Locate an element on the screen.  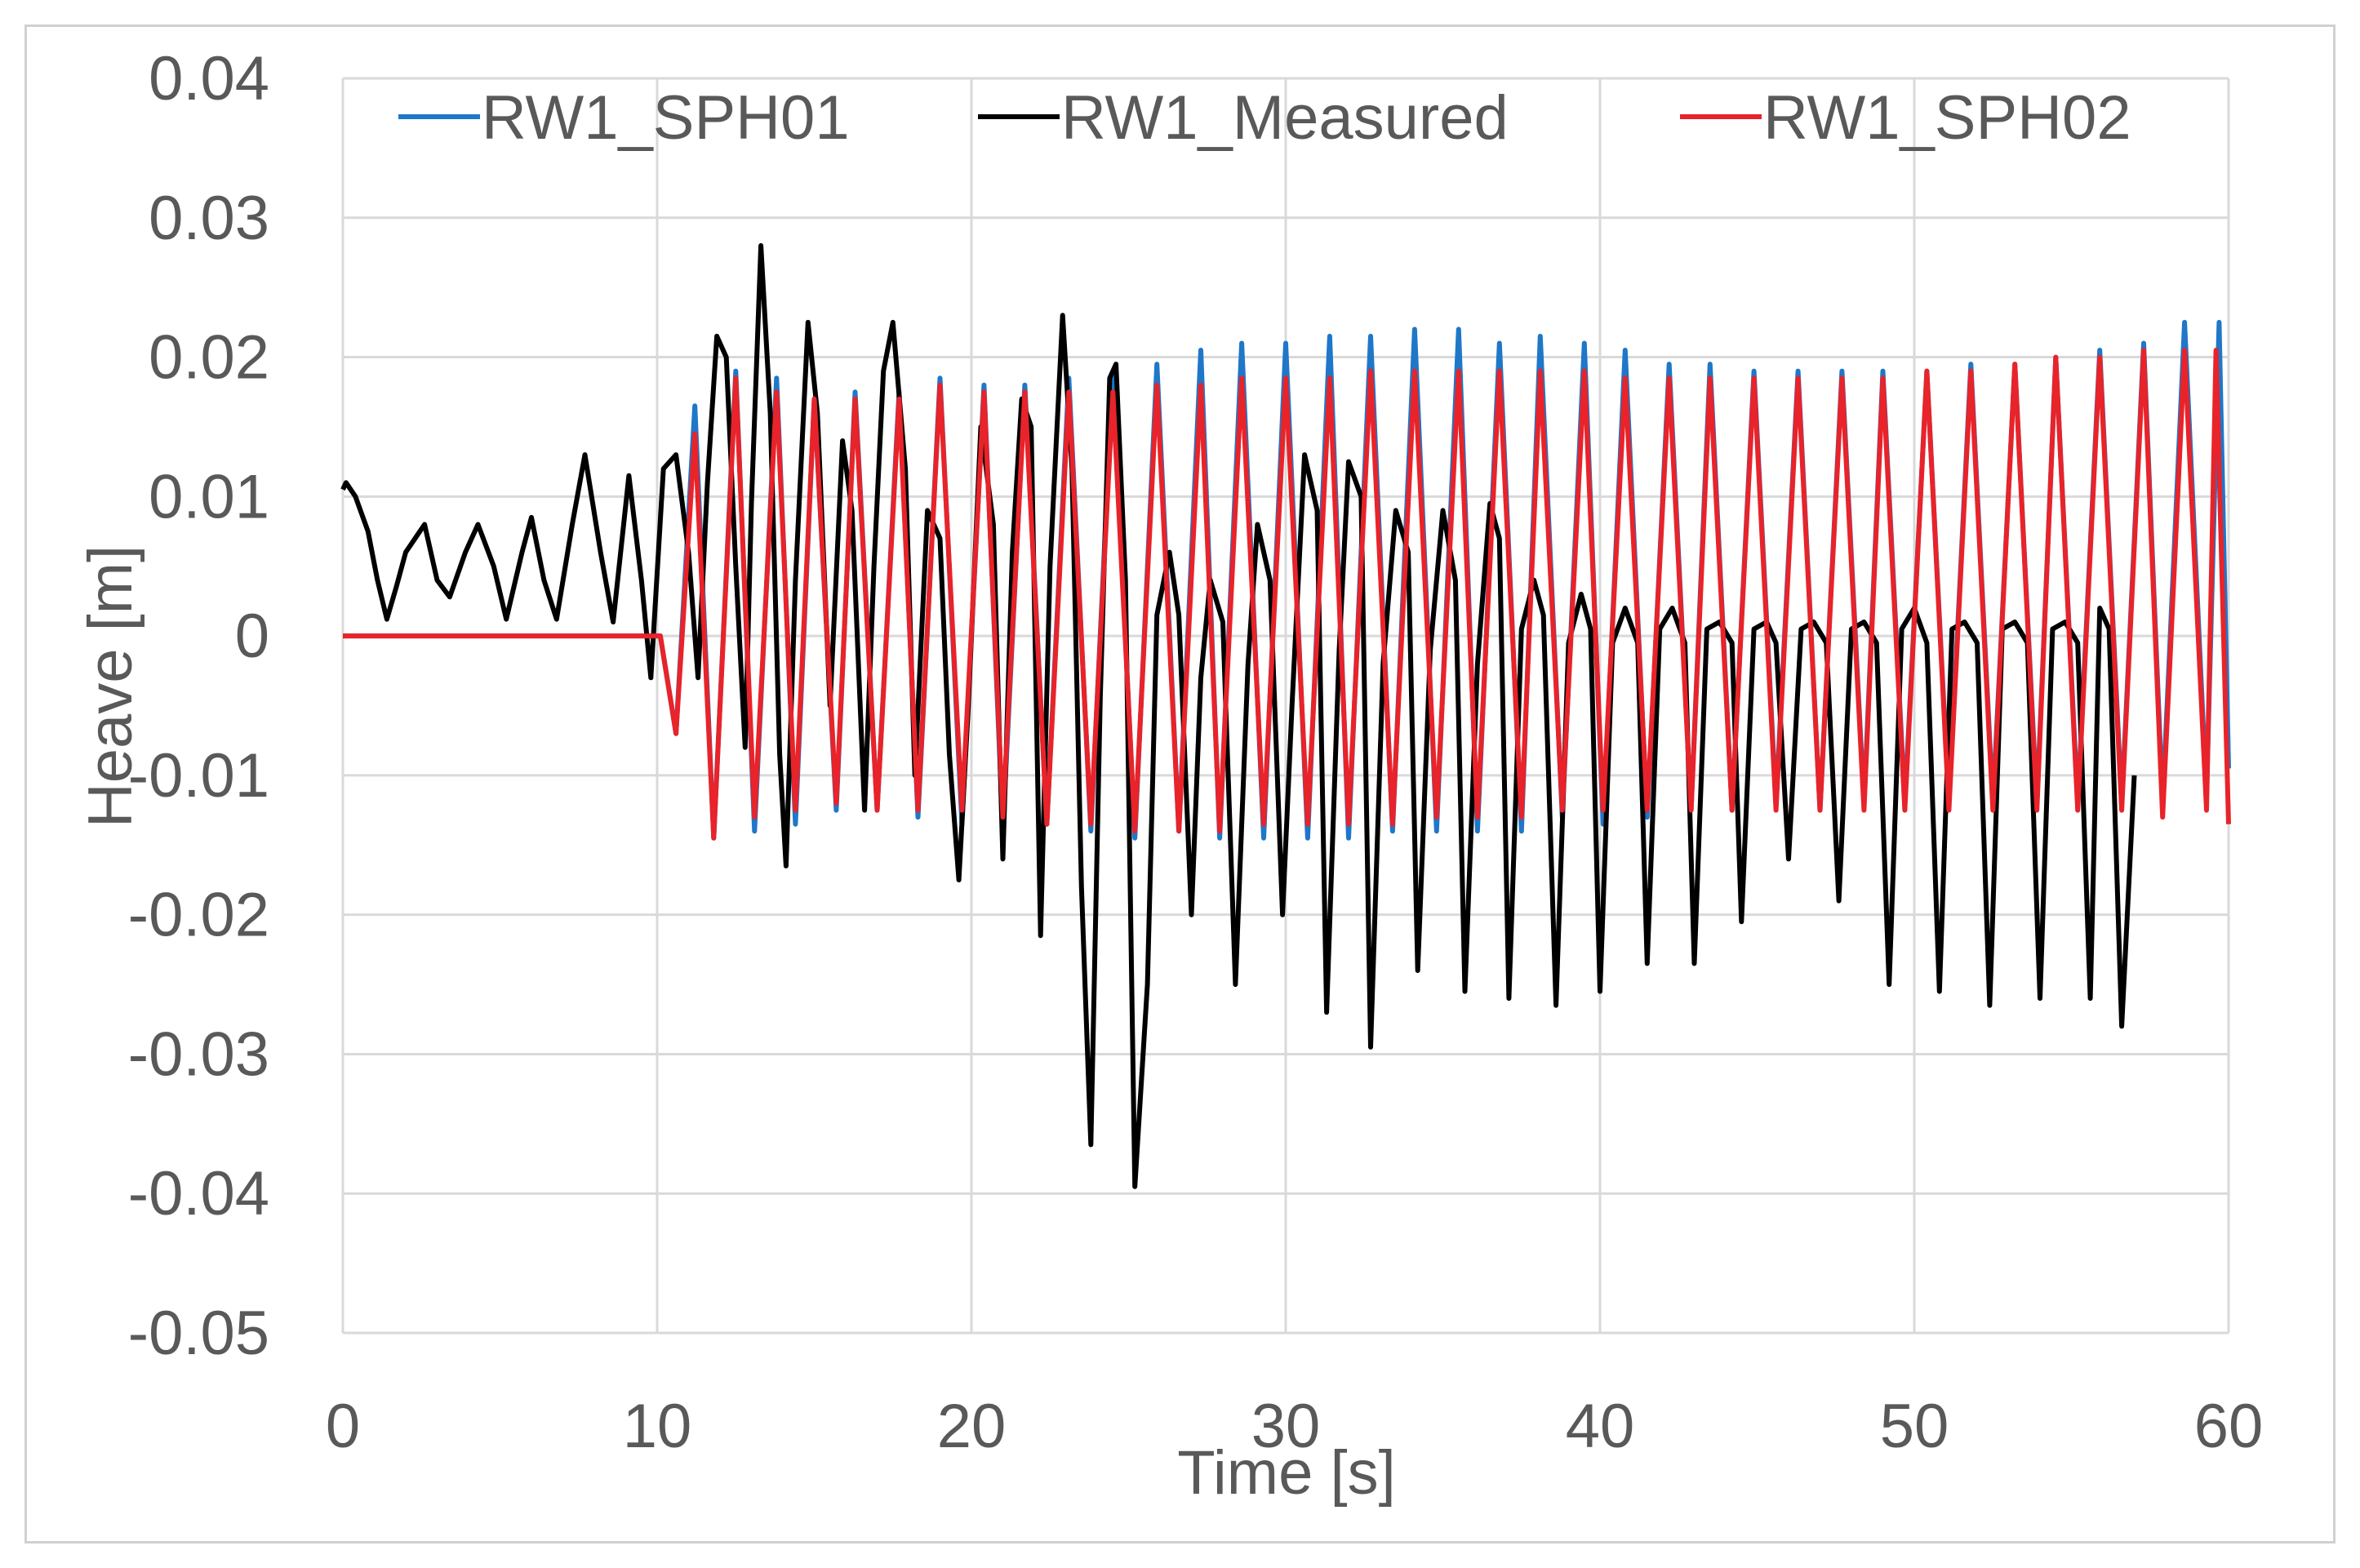
y-tick-label: -0.03 is located at coordinates (199, 1054).